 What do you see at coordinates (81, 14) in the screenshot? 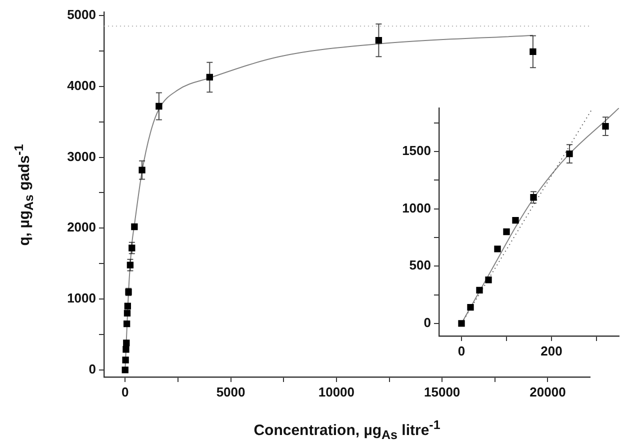
I see `y-tick-label: 5000` at bounding box center [81, 14].